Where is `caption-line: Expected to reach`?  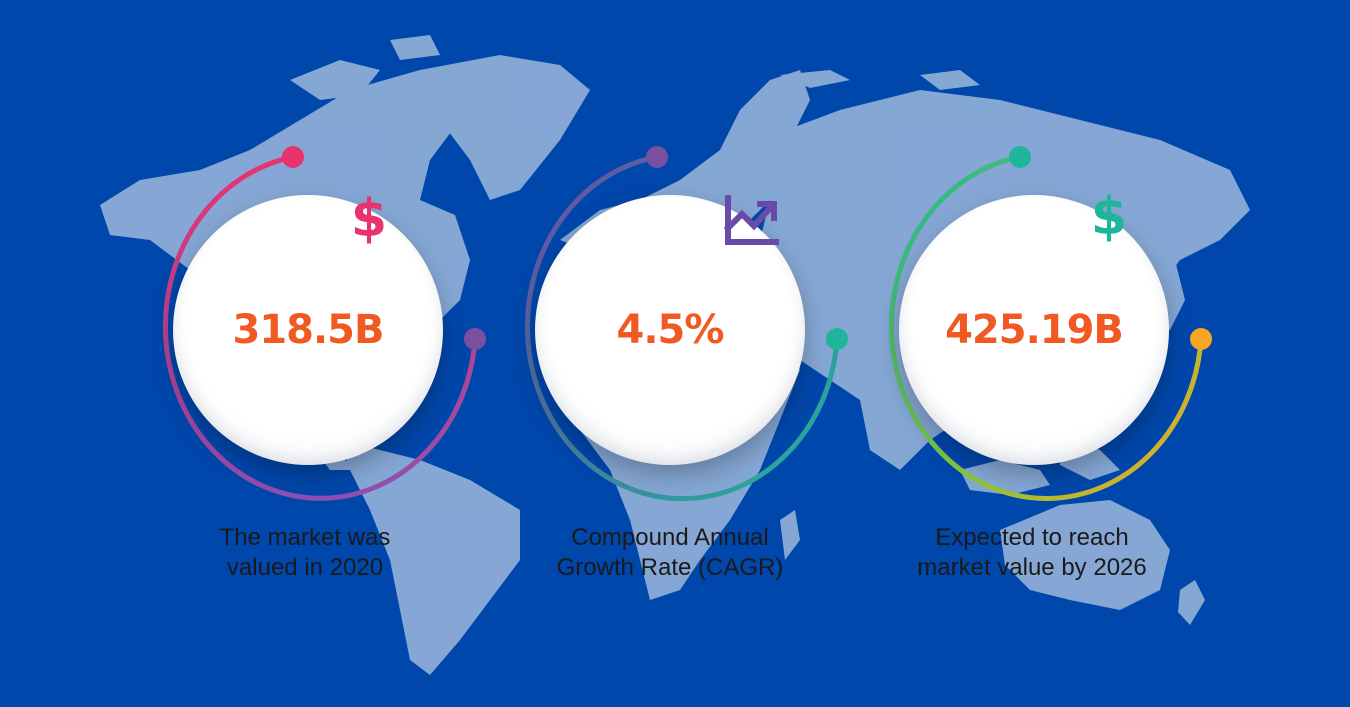
caption-line: Expected to reach is located at coordinates (1032, 537).